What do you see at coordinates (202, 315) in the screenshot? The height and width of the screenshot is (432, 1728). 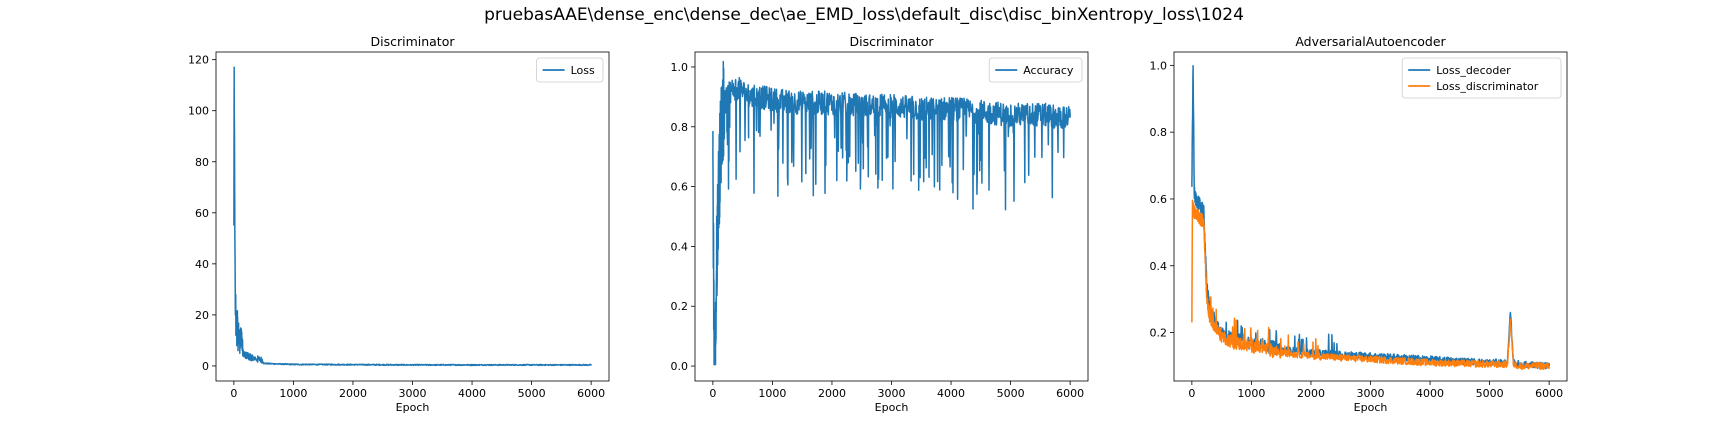 I see `y-tick-label: 20` at bounding box center [202, 315].